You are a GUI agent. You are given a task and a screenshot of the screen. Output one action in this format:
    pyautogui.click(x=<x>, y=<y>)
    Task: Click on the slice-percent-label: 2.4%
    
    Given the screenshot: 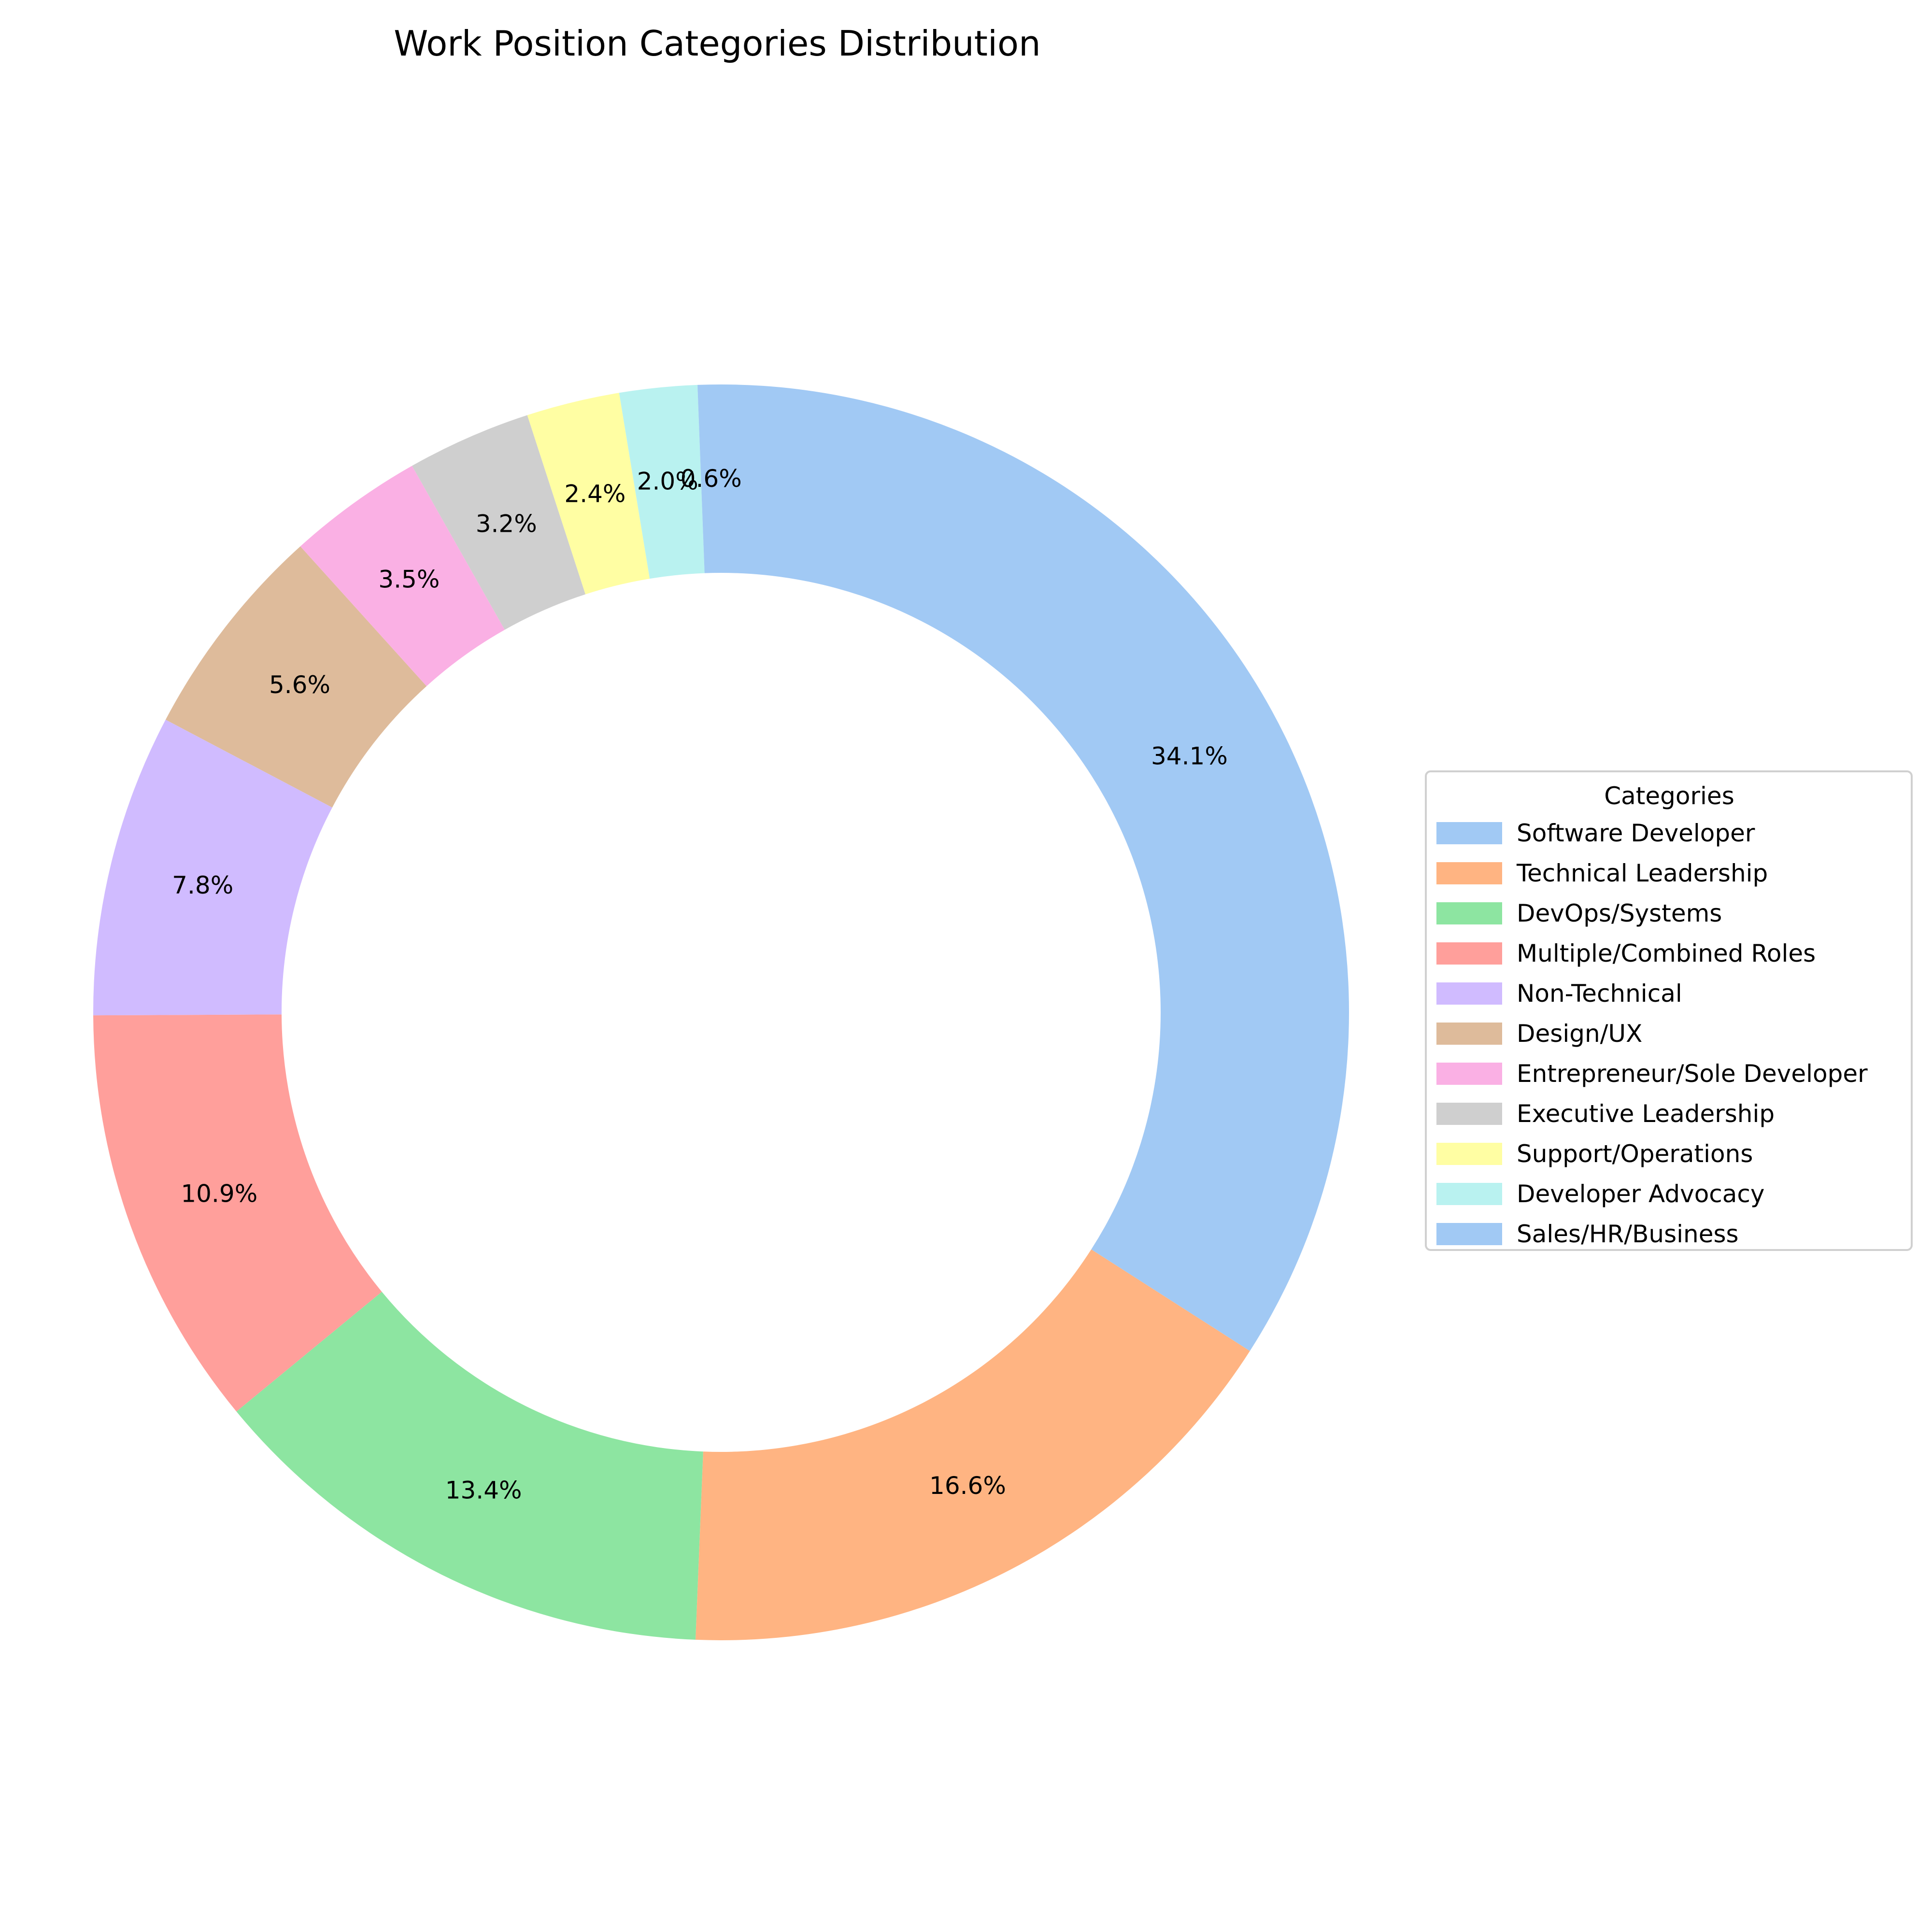 What is the action you would take?
    pyautogui.click(x=594, y=494)
    